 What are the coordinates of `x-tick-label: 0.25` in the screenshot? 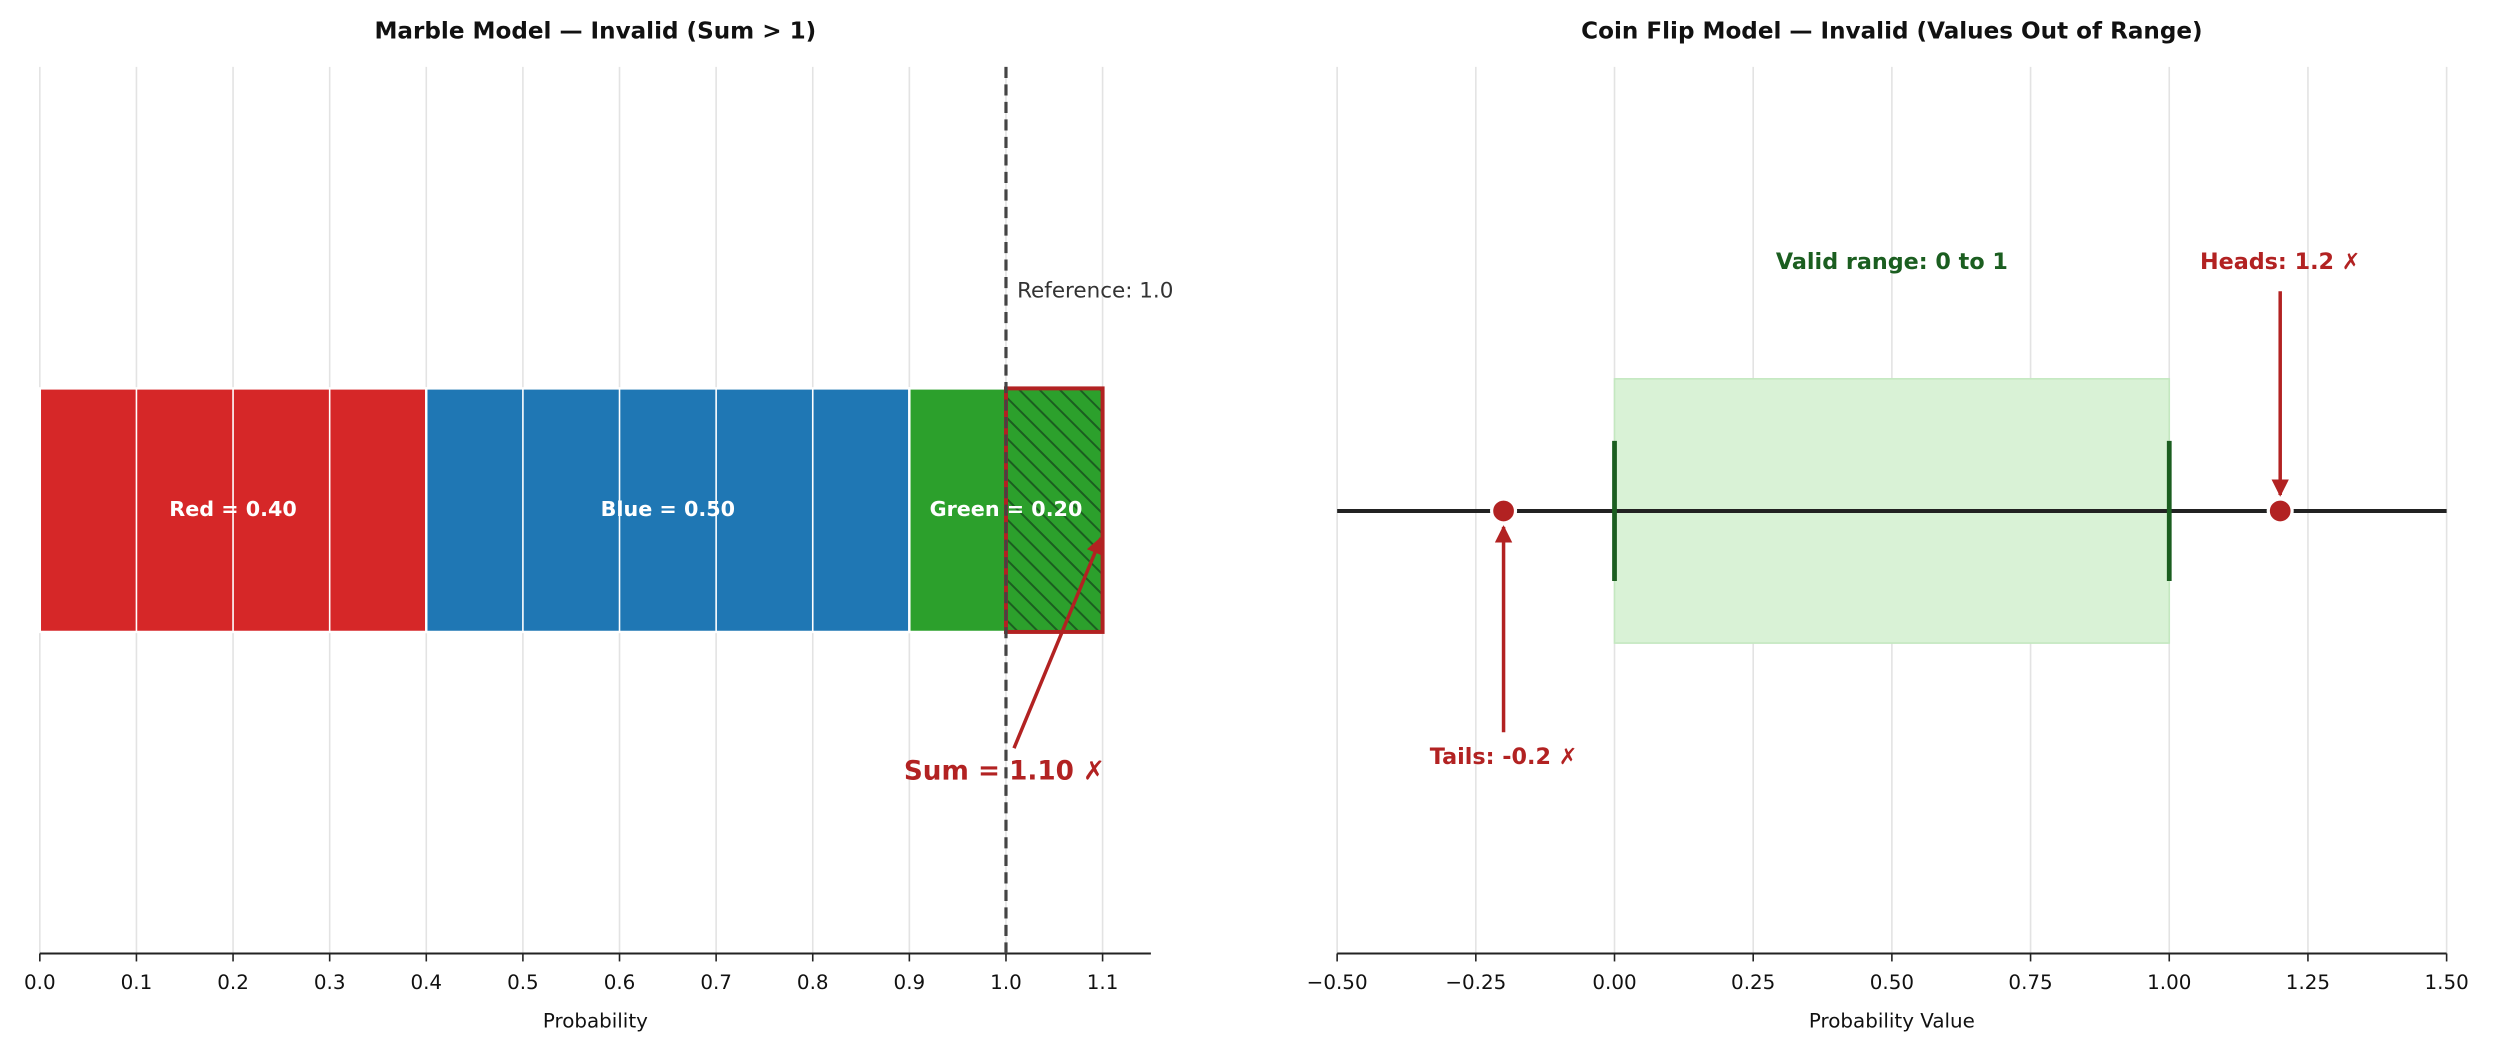 It's located at (1753, 982).